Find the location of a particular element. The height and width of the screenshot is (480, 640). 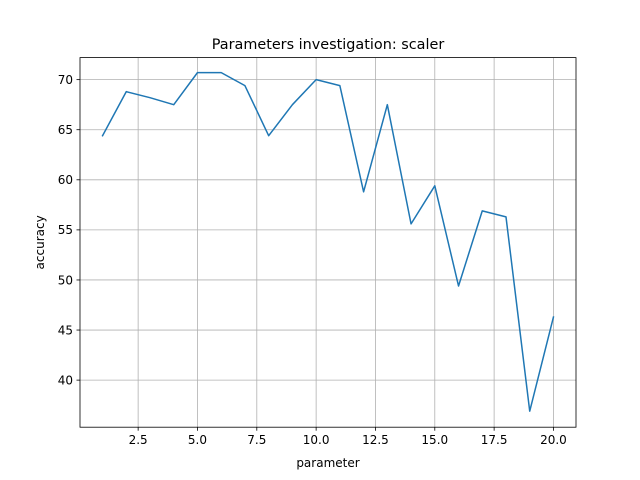

x-tick-label: 20.0 is located at coordinates (553, 440).